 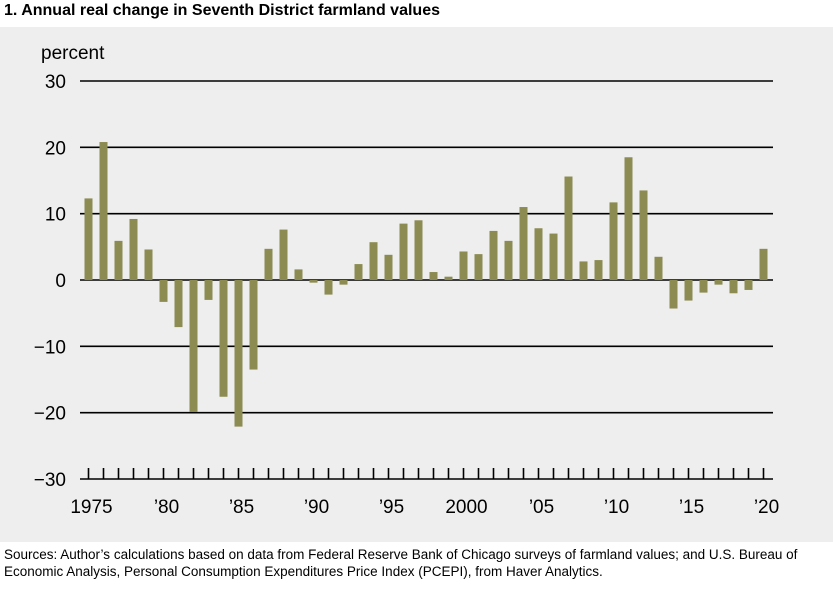 I want to click on x-tick-label: ’20, so click(x=766, y=507).